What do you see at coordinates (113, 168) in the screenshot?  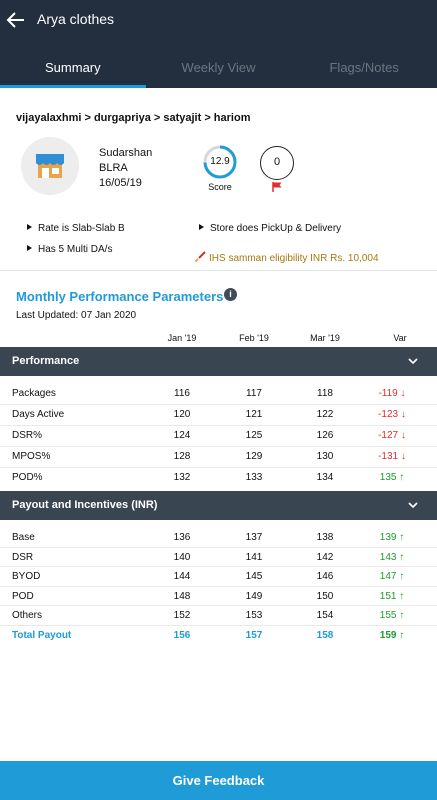 I see `store-code: BLRA` at bounding box center [113, 168].